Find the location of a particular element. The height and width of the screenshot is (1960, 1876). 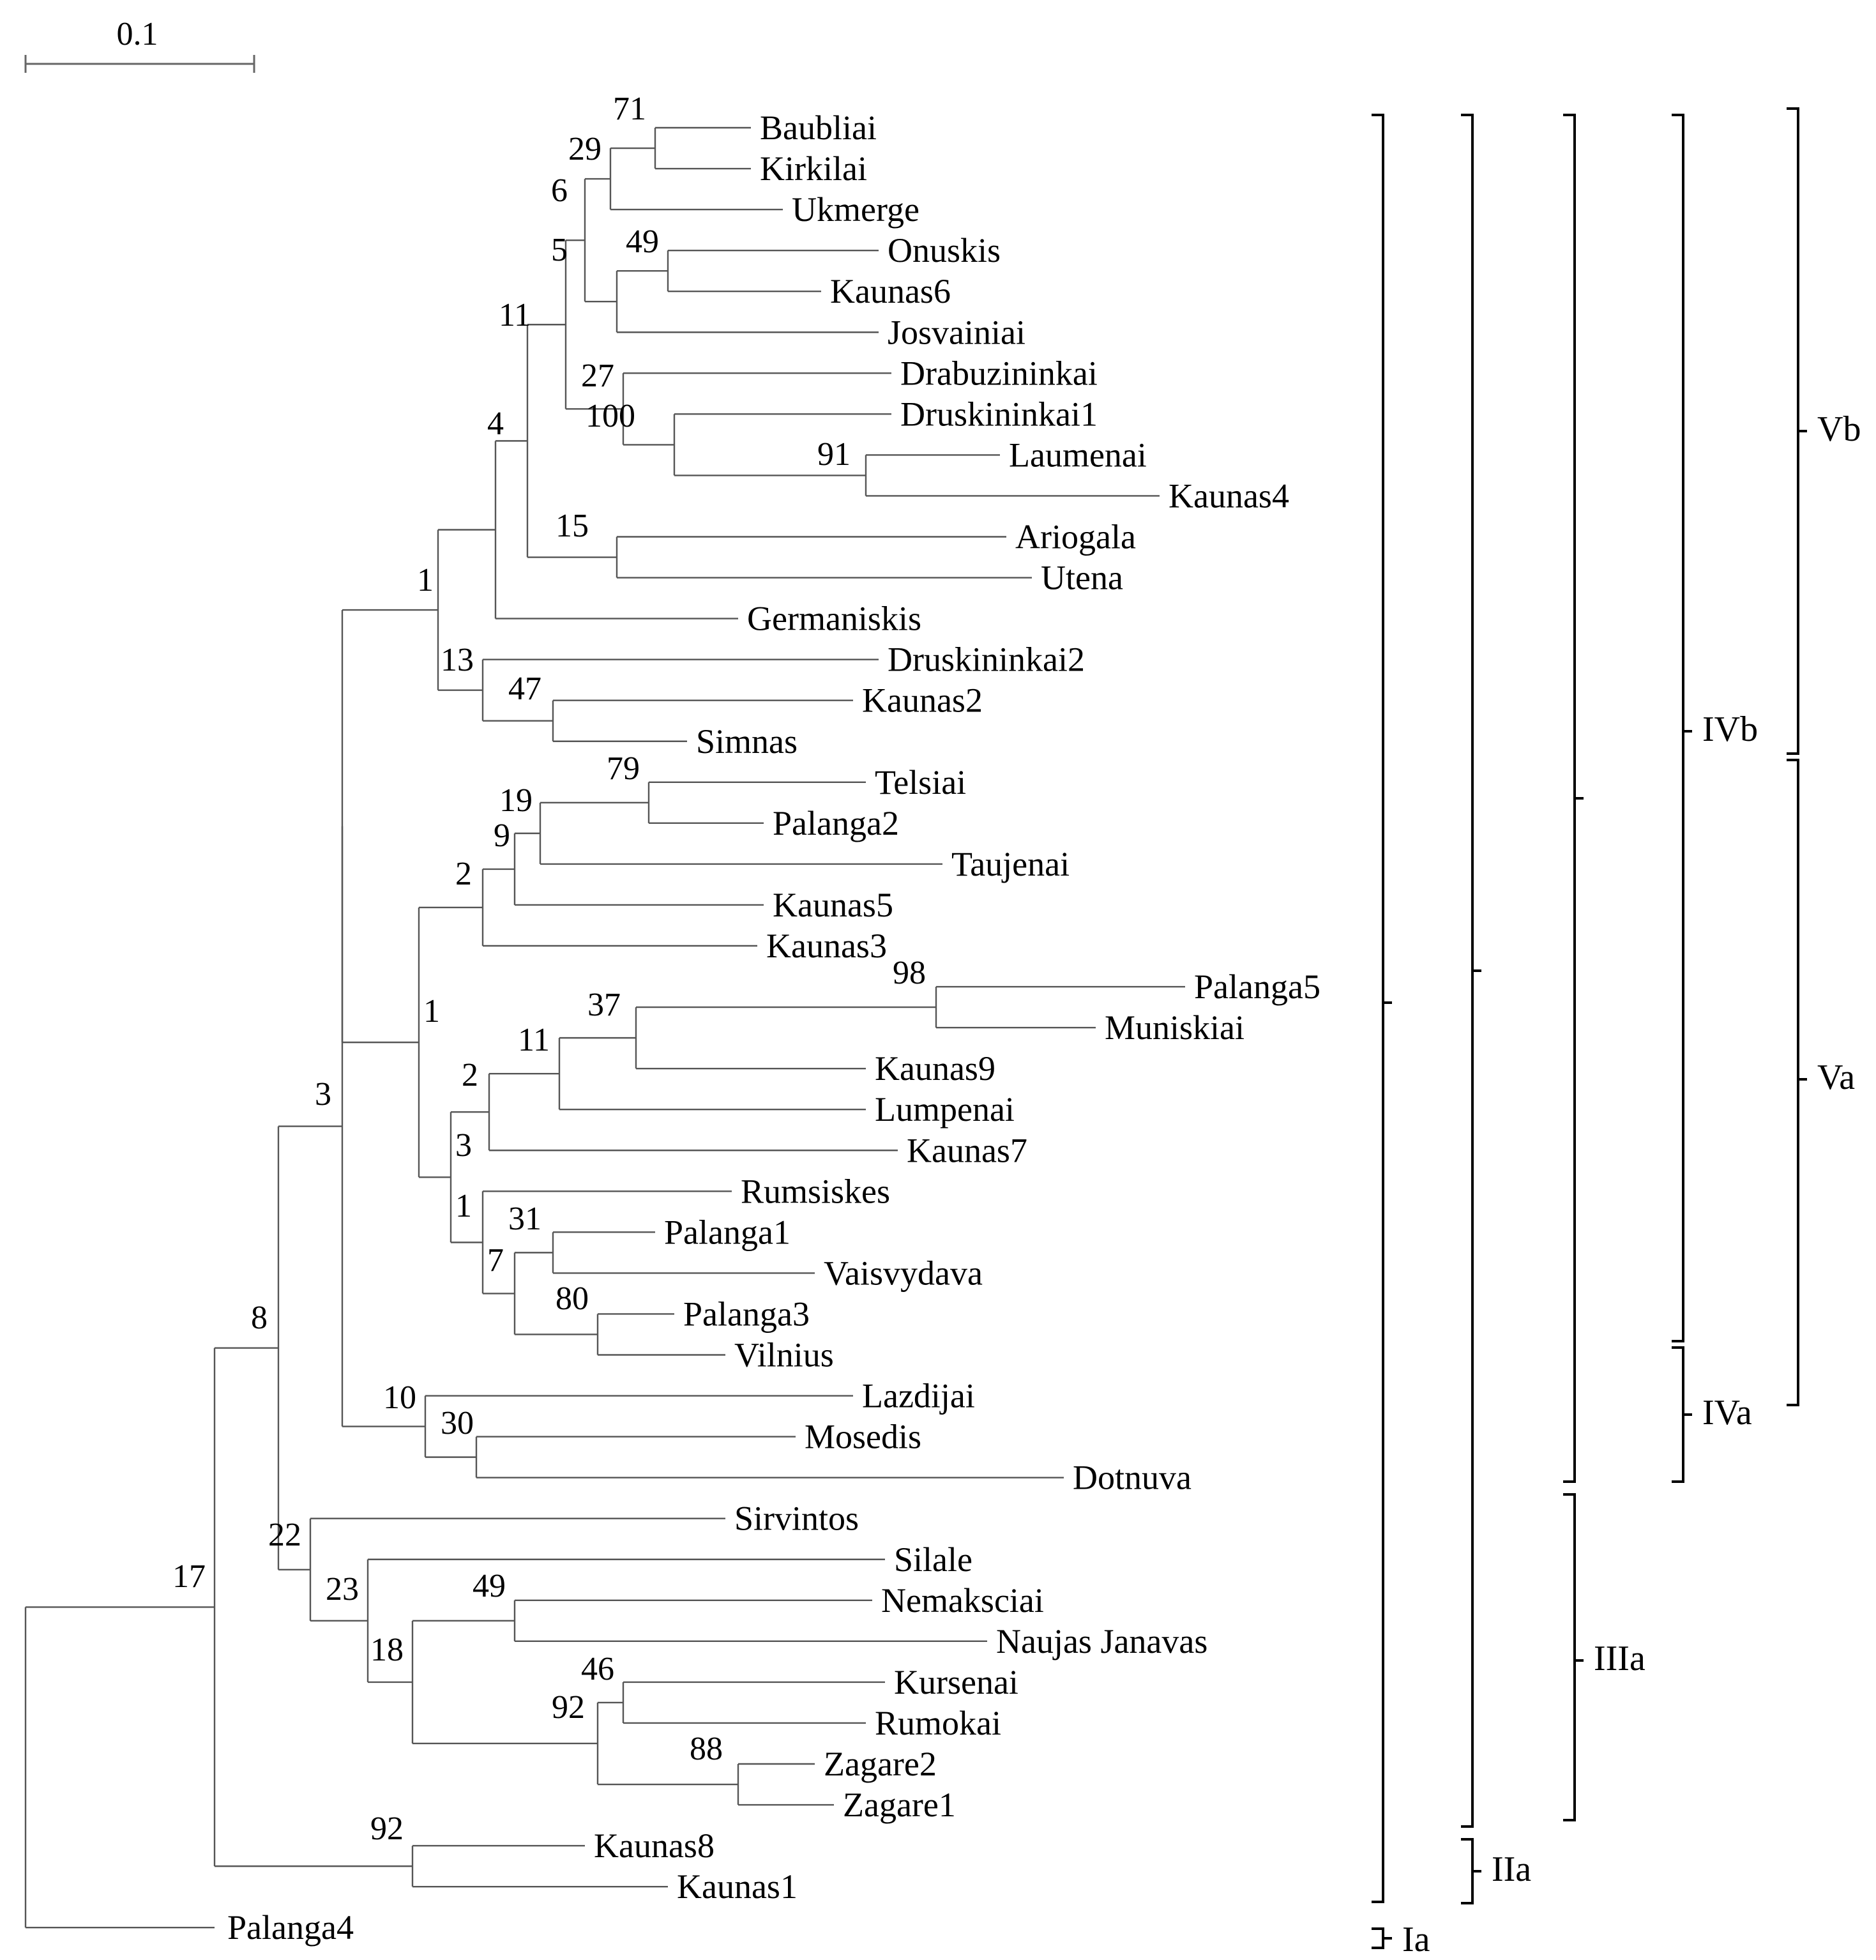

bootstrap-value: 31 is located at coordinates (524, 1219).